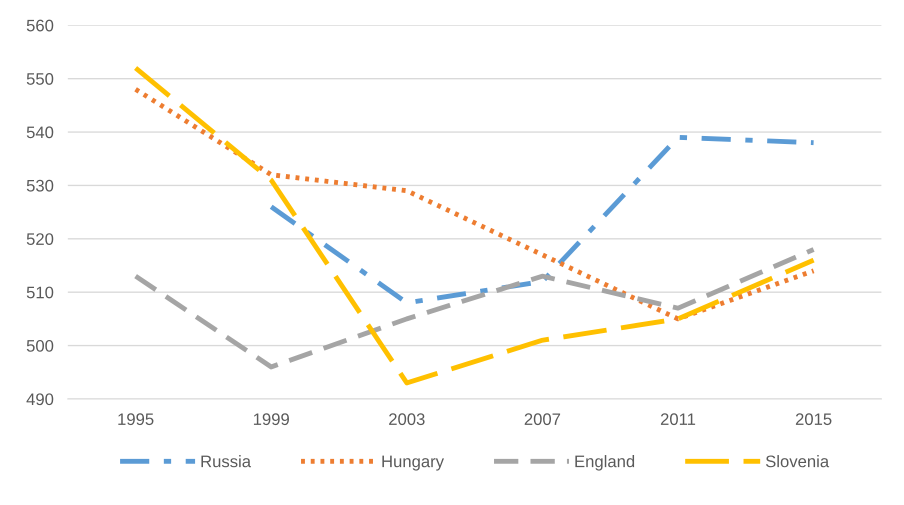 This screenshot has height=505, width=904. Describe the element at coordinates (40, 399) in the screenshot. I see `y-tick-label: 490` at that location.